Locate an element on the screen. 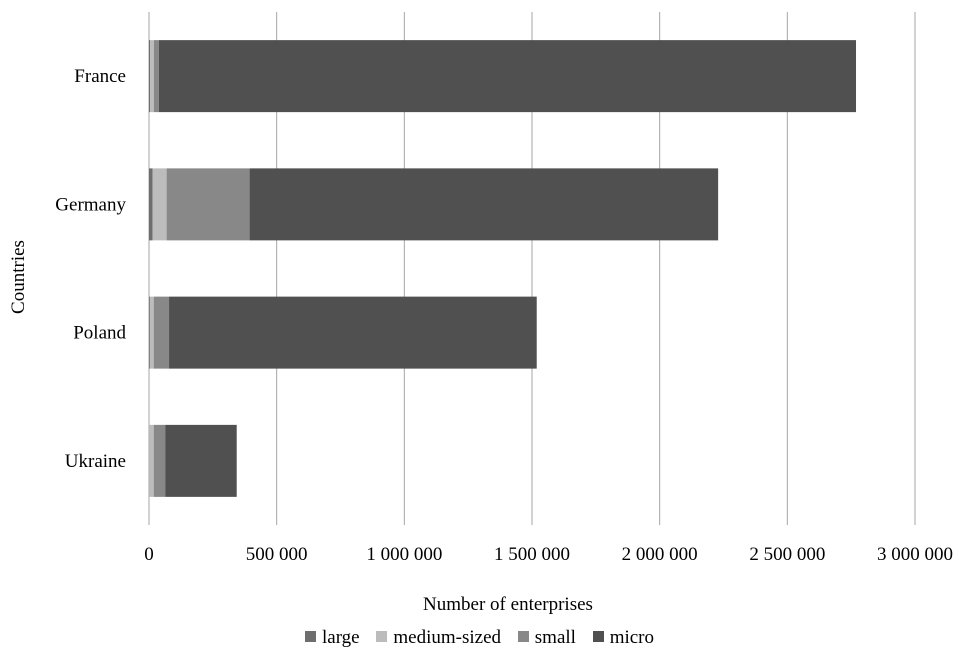 The height and width of the screenshot is (650, 959). x-tick-label: 0 is located at coordinates (149, 554).